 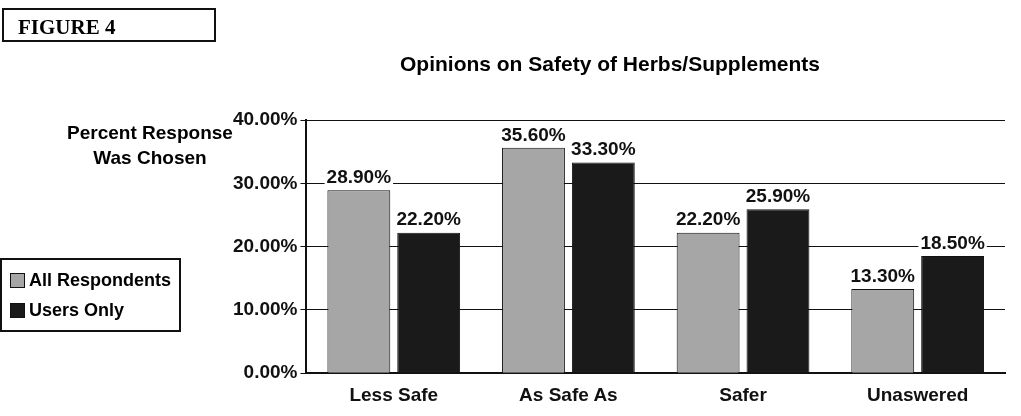 What do you see at coordinates (265, 182) in the screenshot?
I see `y-tick-label: 30.00%` at bounding box center [265, 182].